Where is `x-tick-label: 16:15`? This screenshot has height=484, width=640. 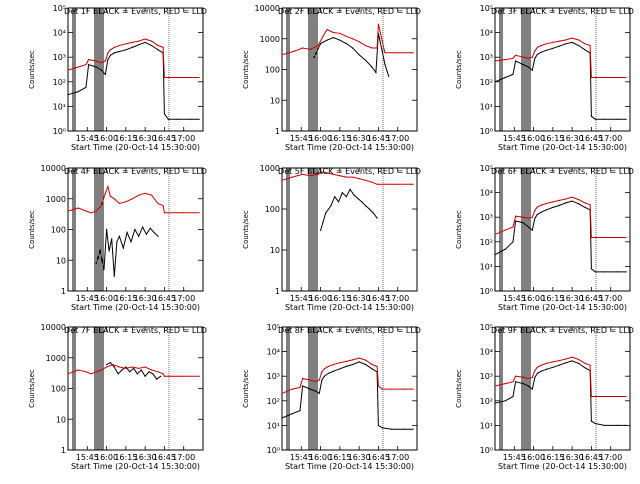 x-tick-label: 16:15 is located at coordinates (552, 457).